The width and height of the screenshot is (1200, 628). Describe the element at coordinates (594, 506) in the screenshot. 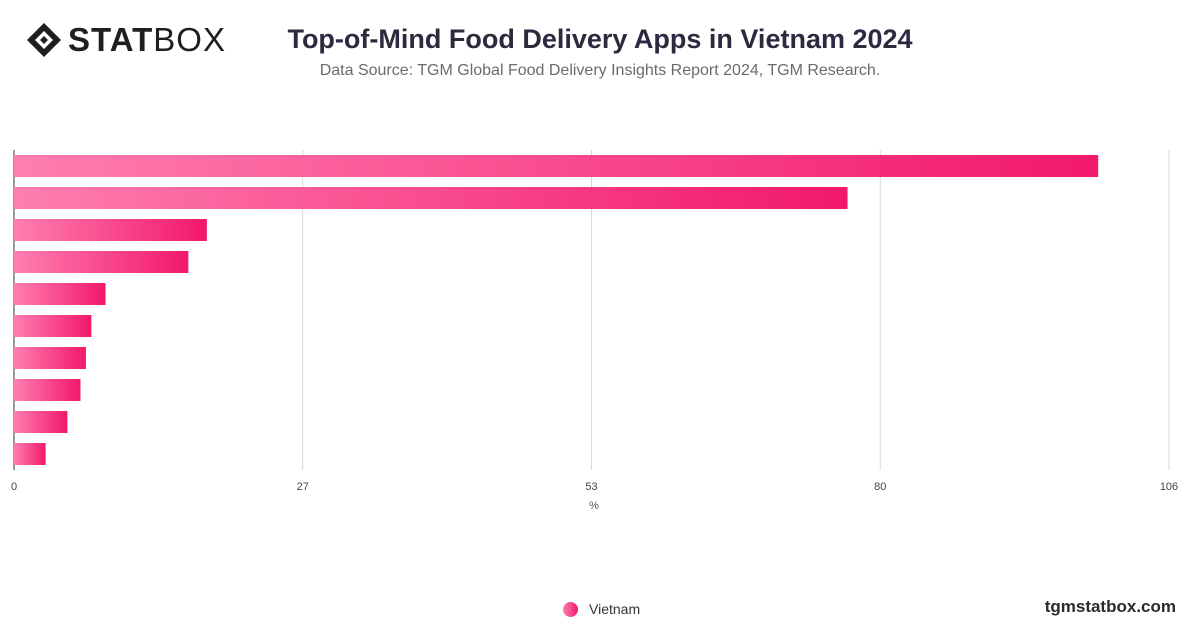

I see `x-axis-label: %` at that location.